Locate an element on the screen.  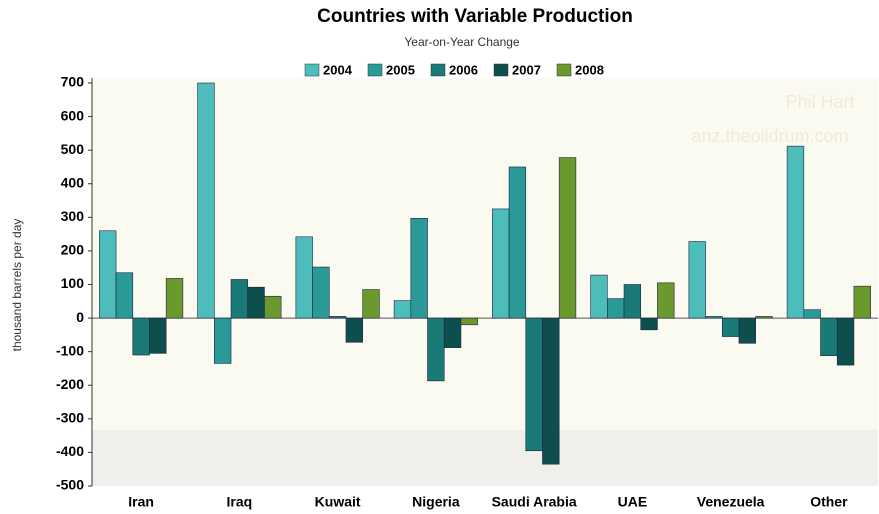
x-tick-label: Kuwait is located at coordinates (338, 502).